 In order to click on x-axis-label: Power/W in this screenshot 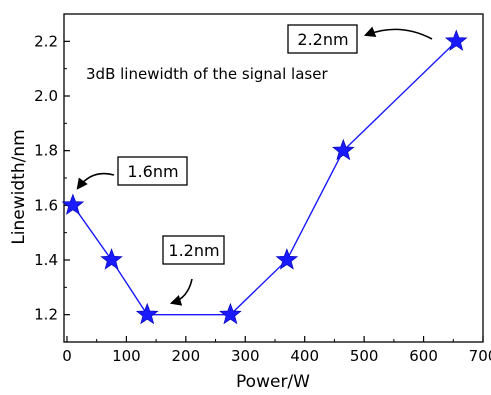, I will do `click(273, 382)`.